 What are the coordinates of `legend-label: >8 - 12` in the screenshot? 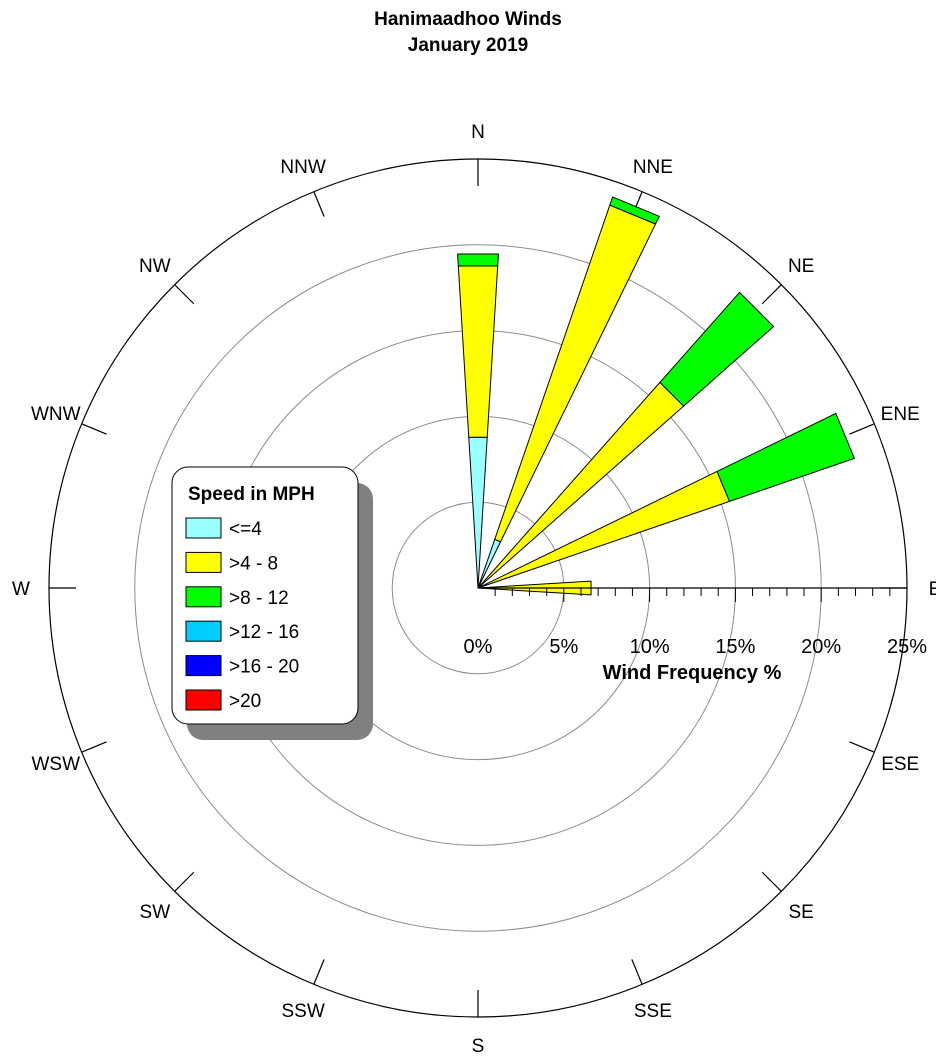 It's located at (259, 598).